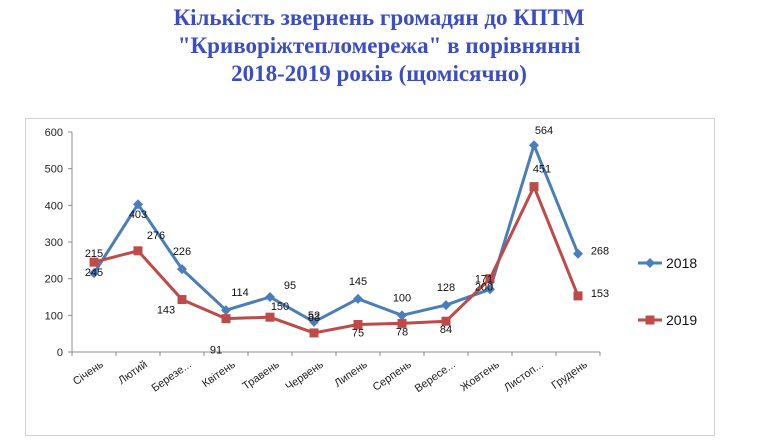  Describe the element at coordinates (94, 254) in the screenshot. I see `data-label-2018: 215` at that location.